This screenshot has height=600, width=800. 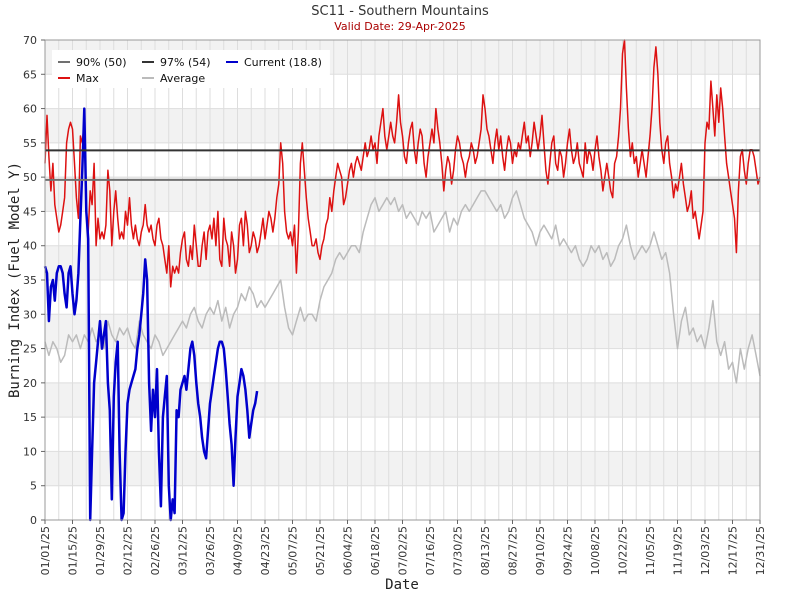 What do you see at coordinates (185, 62) in the screenshot?
I see `legend-p97-label: 97% (54)` at bounding box center [185, 62].